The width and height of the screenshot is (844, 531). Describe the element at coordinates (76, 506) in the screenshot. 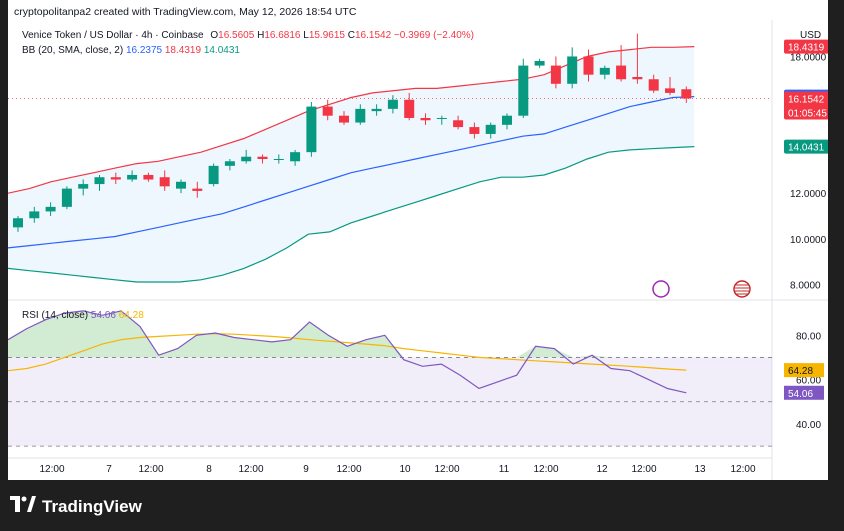

I see `tradingview-logo: TradingView` at that location.